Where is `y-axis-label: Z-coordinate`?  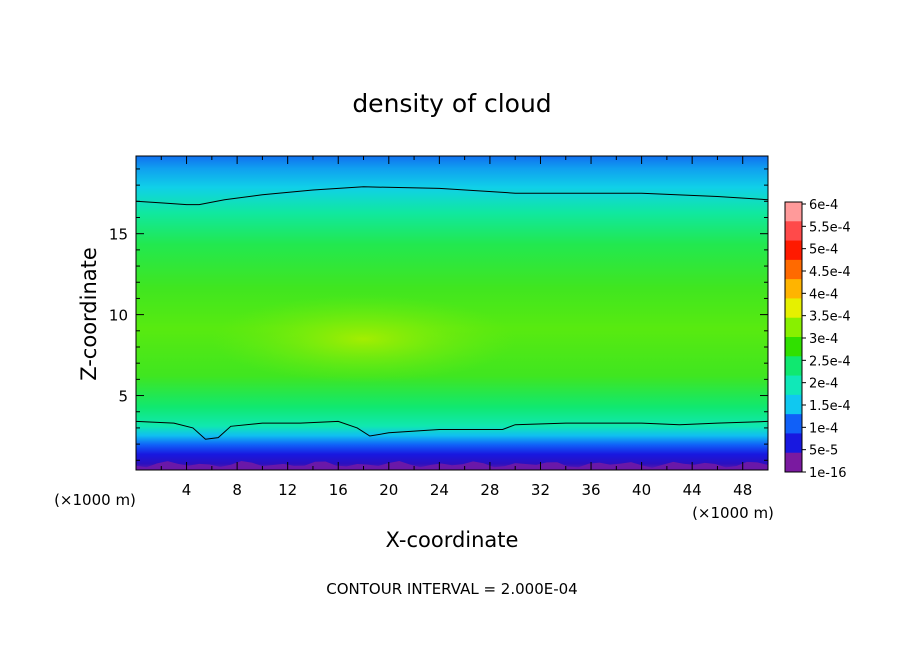 y-axis-label: Z-coordinate is located at coordinates (89, 314).